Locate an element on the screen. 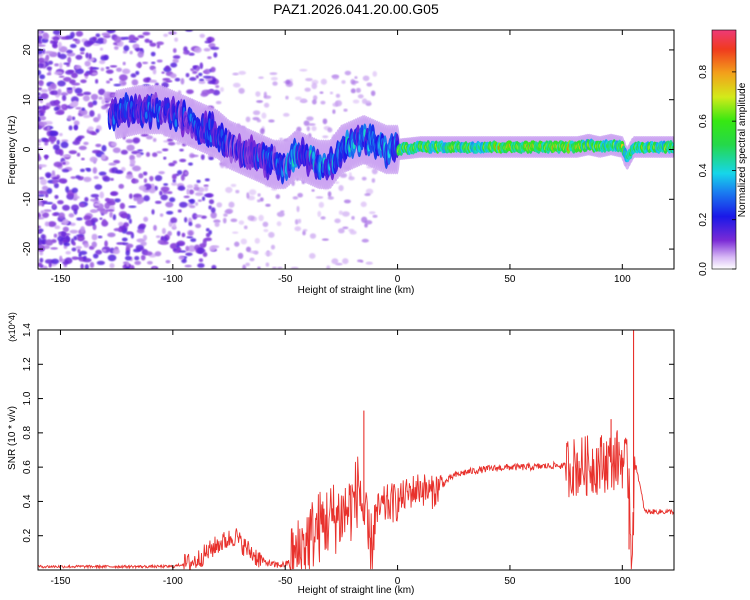 The image size is (750, 600). spectrogram-y-tick-label: 20 is located at coordinates (27, 50).